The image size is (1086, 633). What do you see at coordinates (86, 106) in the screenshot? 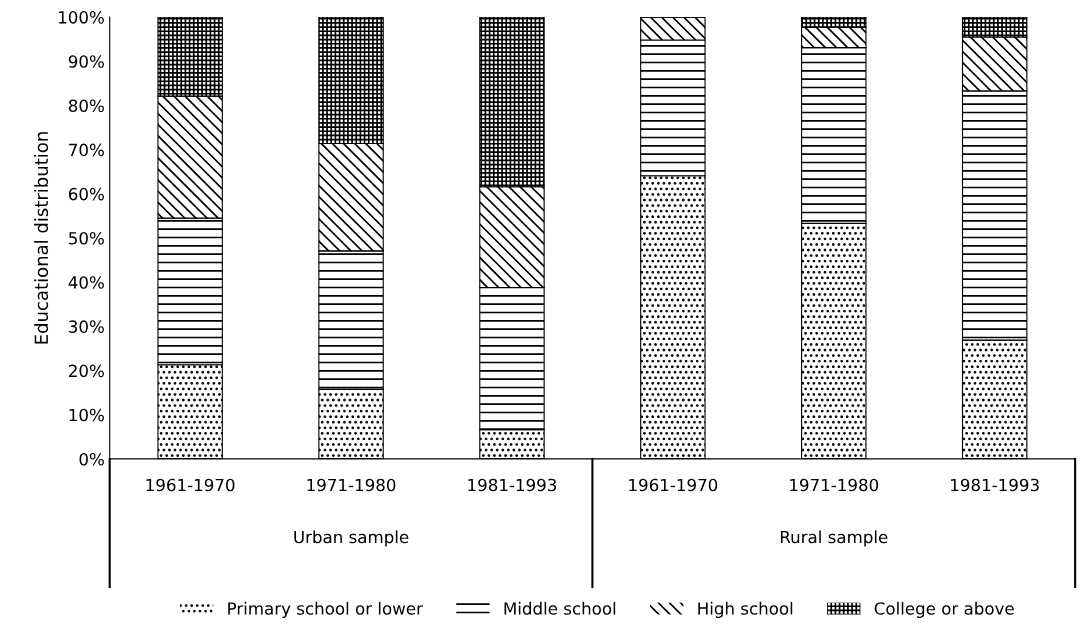
I see `y-tick-label: 80%` at bounding box center [86, 106].